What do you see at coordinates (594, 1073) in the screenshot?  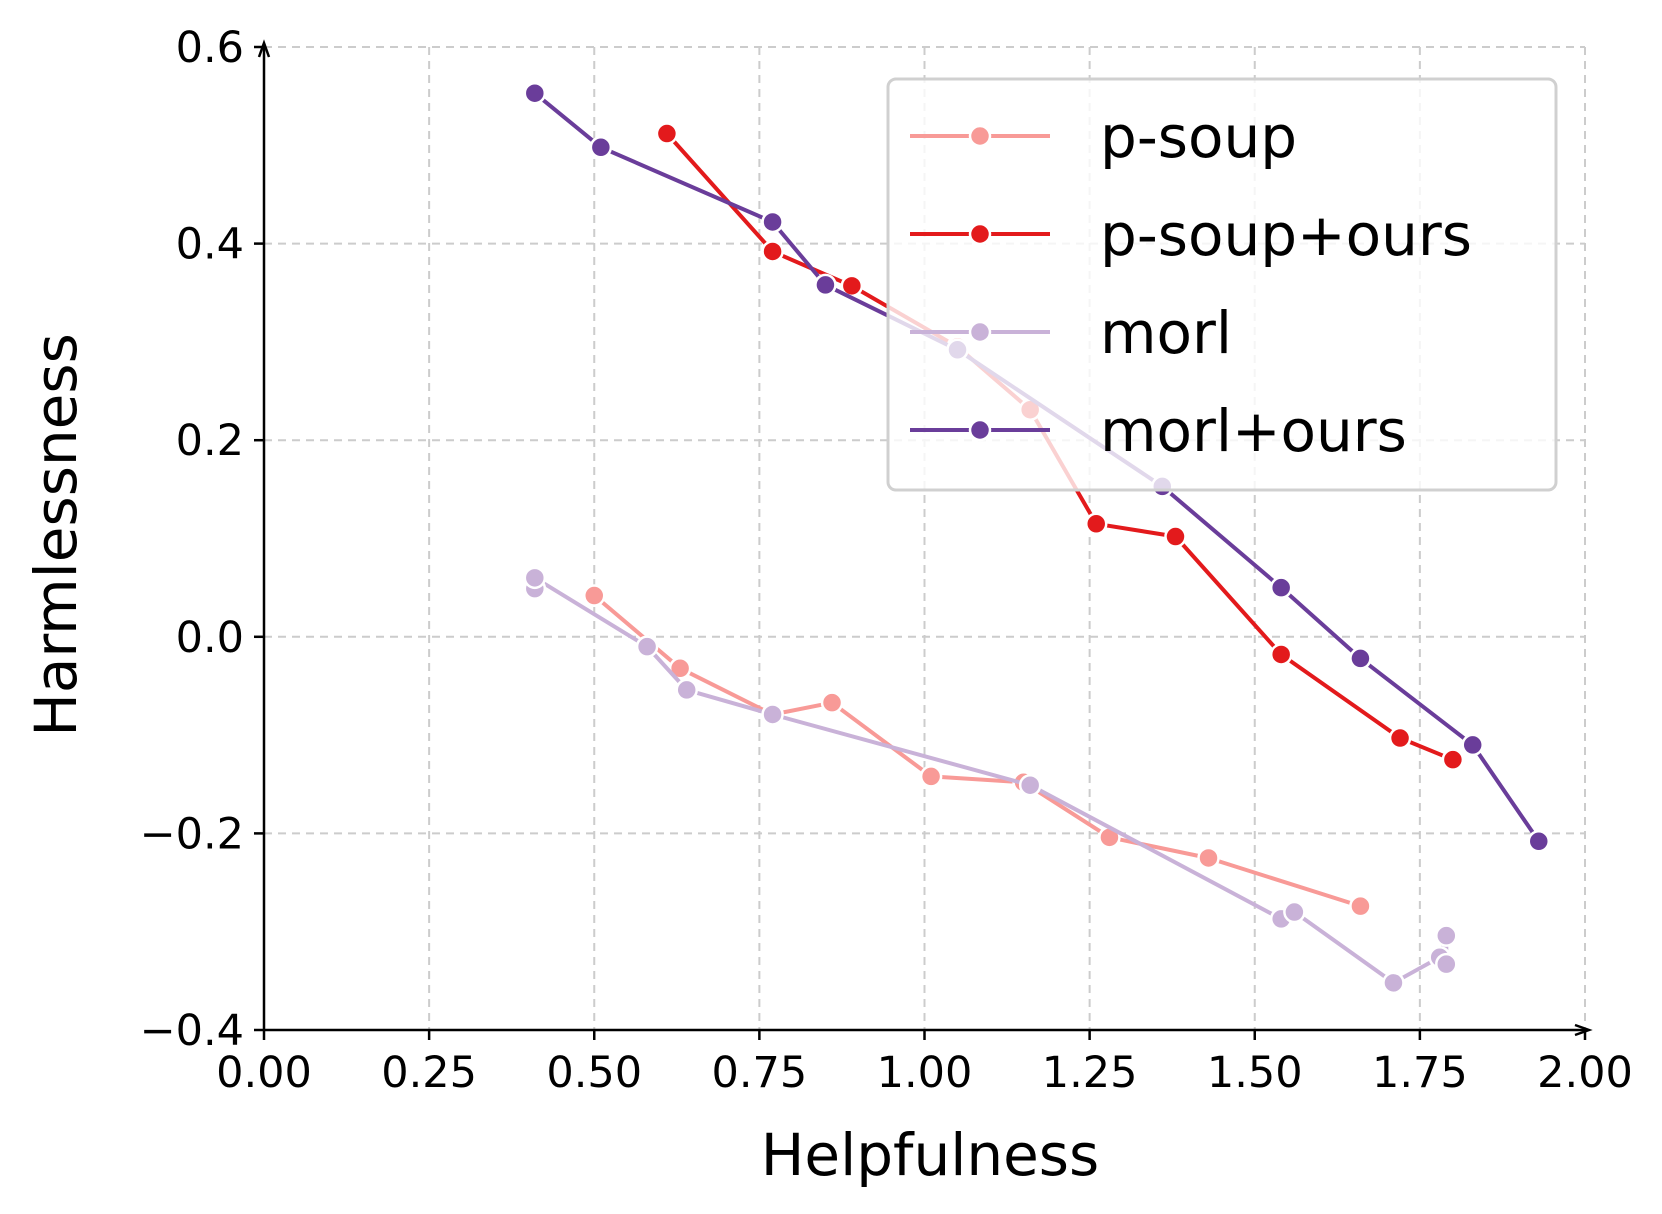 I see `x-tick-label: 0.50` at bounding box center [594, 1073].